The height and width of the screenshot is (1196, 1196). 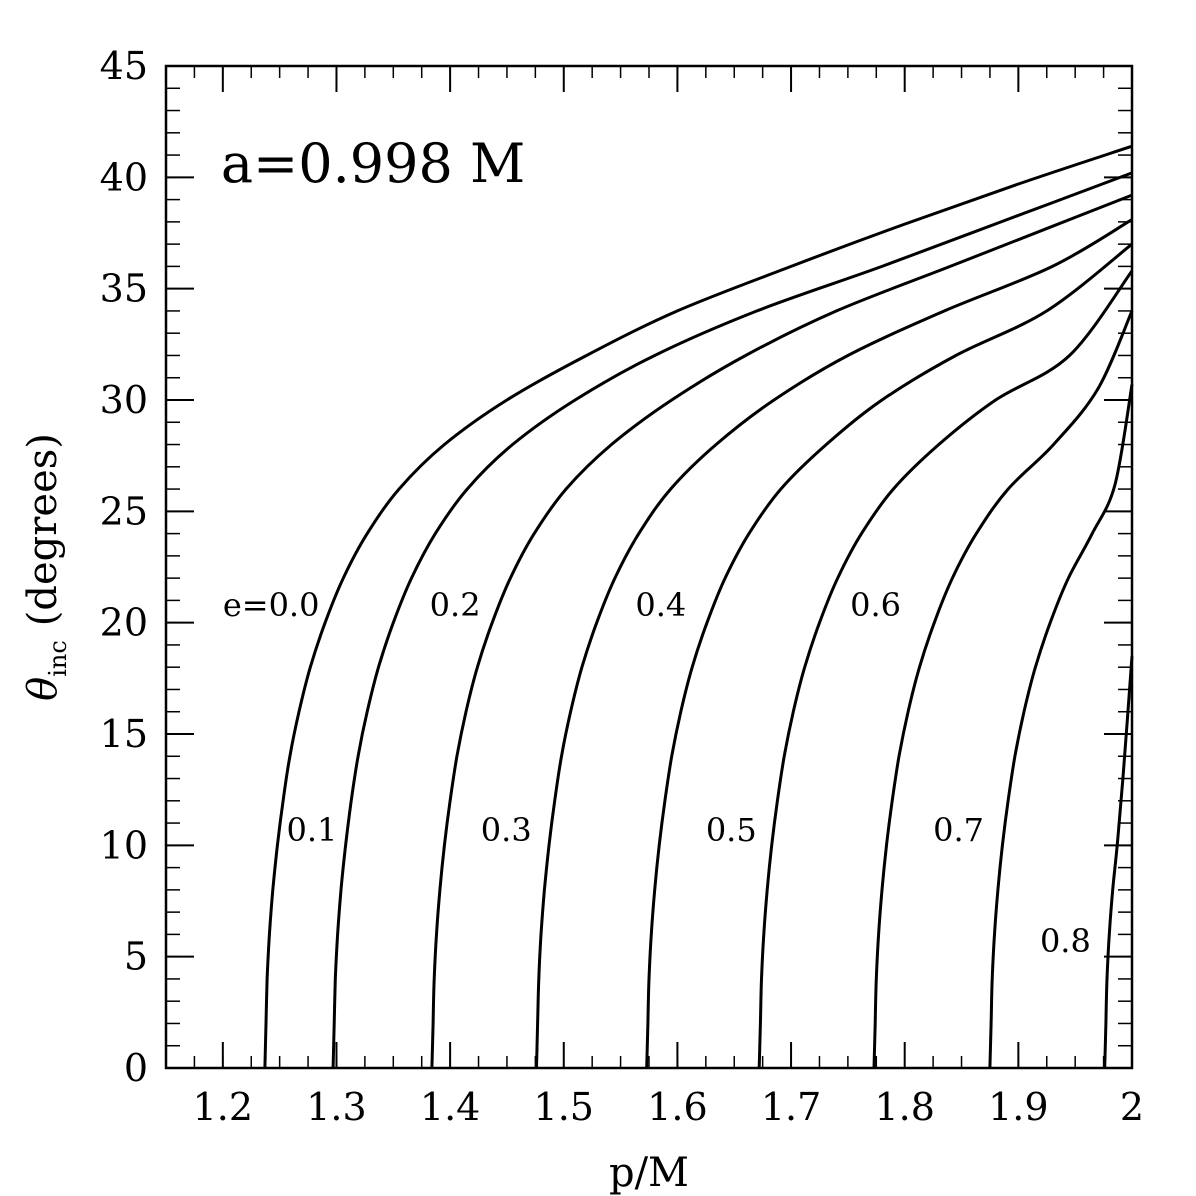 What do you see at coordinates (124, 845) in the screenshot?
I see `y-tick-label: 10` at bounding box center [124, 845].